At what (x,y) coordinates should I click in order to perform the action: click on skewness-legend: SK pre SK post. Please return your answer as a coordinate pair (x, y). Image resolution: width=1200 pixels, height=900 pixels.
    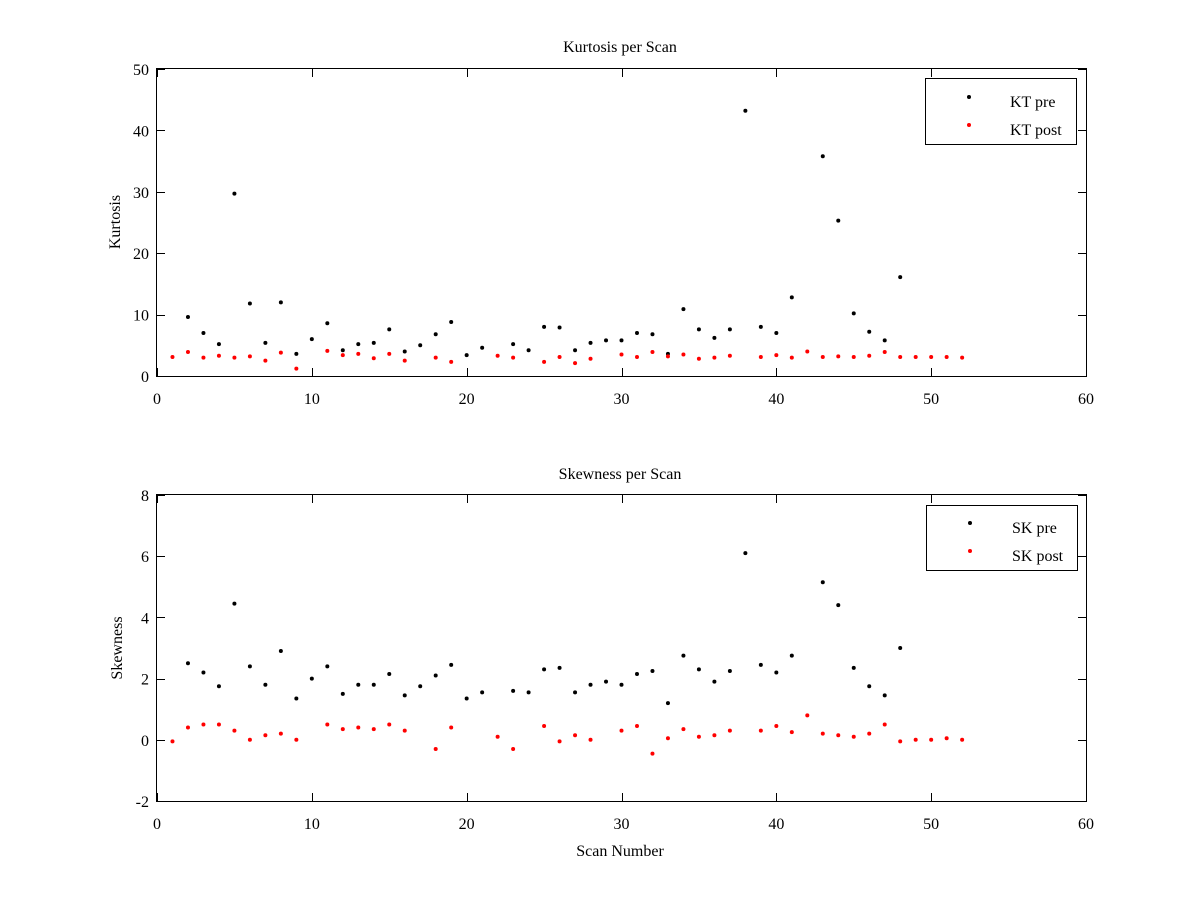
    Looking at the image, I should click on (1002, 538).